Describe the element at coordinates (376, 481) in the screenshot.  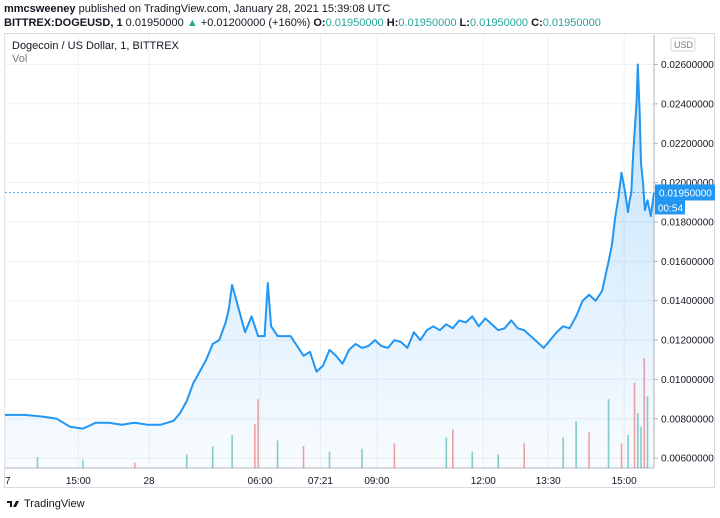
I see `x-tick-label: 09:00` at that location.